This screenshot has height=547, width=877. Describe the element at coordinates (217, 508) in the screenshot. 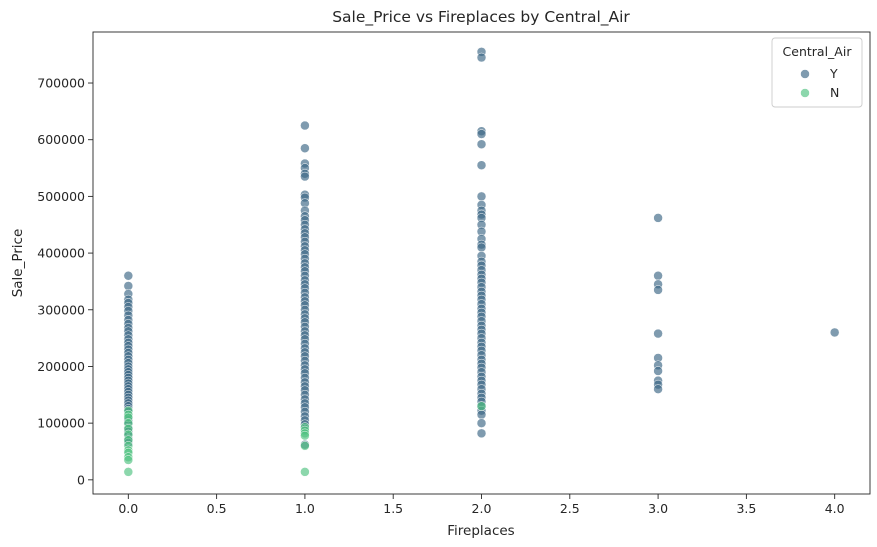

I see `x-tick-label: 0.5` at that location.